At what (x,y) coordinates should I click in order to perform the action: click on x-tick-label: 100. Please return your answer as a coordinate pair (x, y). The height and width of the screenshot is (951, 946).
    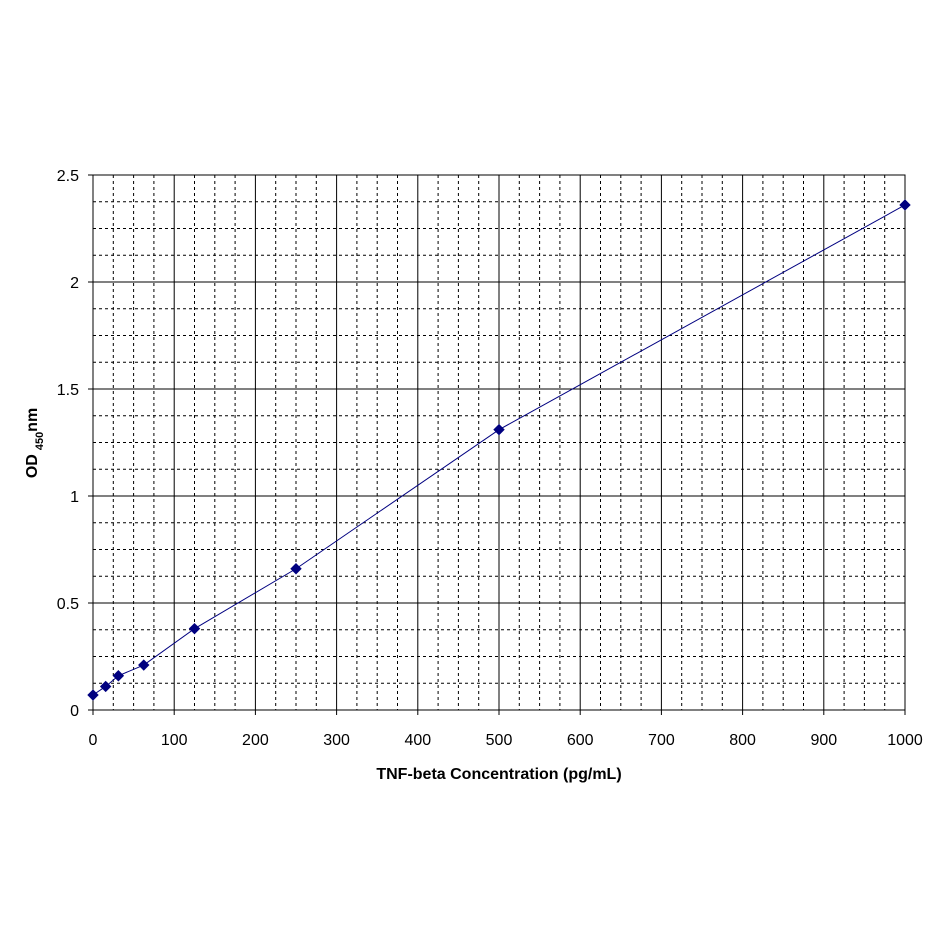
    Looking at the image, I should click on (174, 740).